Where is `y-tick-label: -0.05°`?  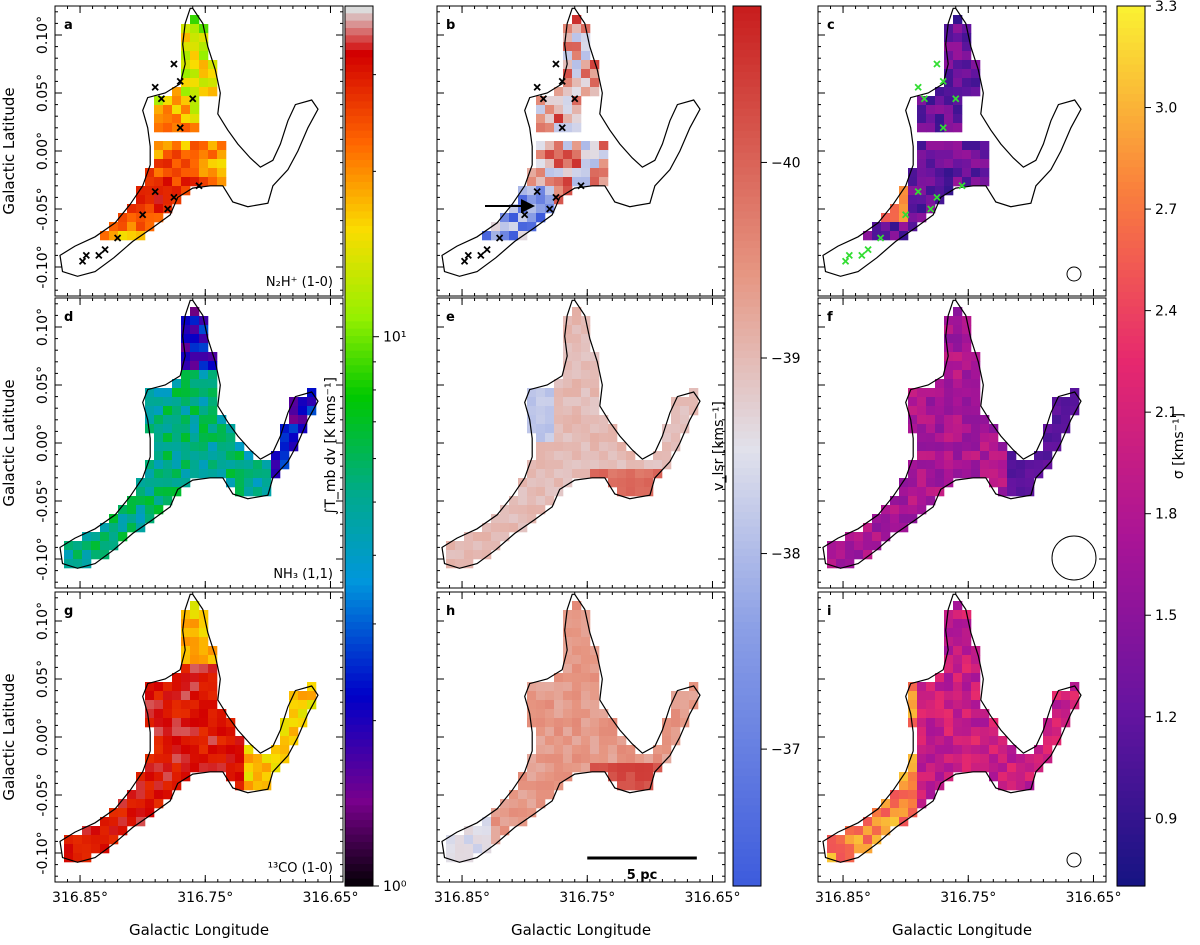
y-tick-label: -0.05° is located at coordinates (43, 500).